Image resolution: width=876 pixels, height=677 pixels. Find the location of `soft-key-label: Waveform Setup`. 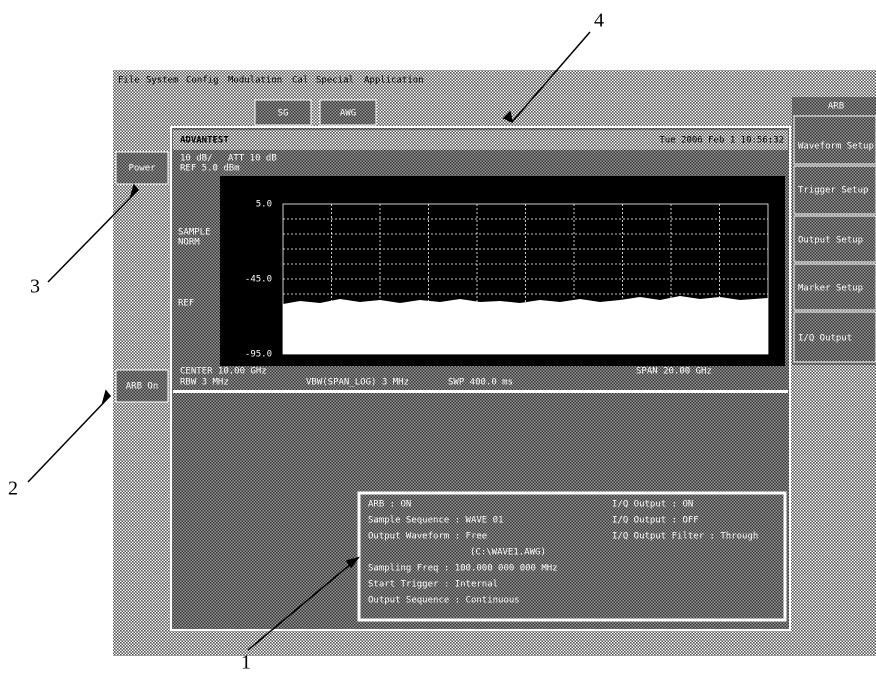

soft-key-label: Waveform Setup is located at coordinates (836, 147).